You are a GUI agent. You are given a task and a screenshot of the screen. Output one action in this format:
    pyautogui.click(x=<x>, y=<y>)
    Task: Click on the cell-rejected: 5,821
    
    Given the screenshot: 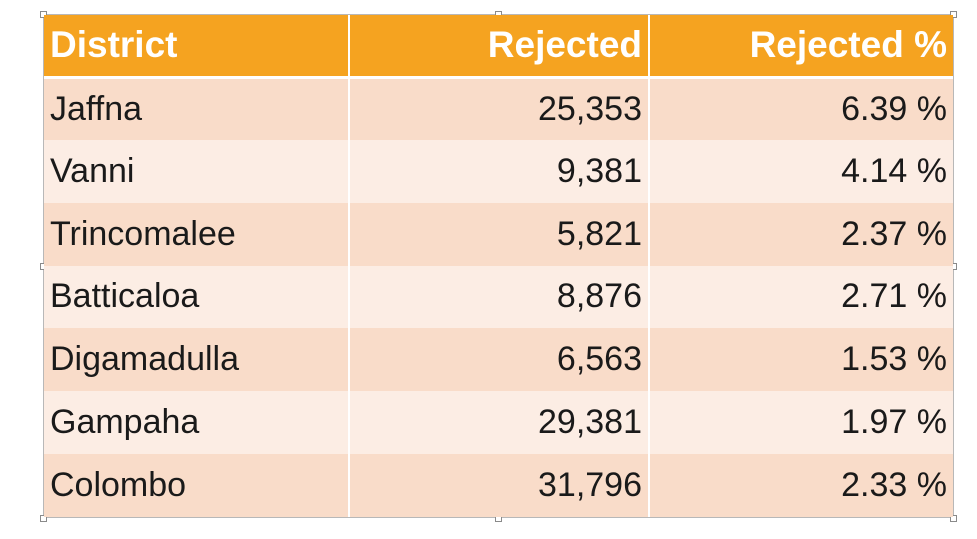 What is the action you would take?
    pyautogui.click(x=499, y=234)
    